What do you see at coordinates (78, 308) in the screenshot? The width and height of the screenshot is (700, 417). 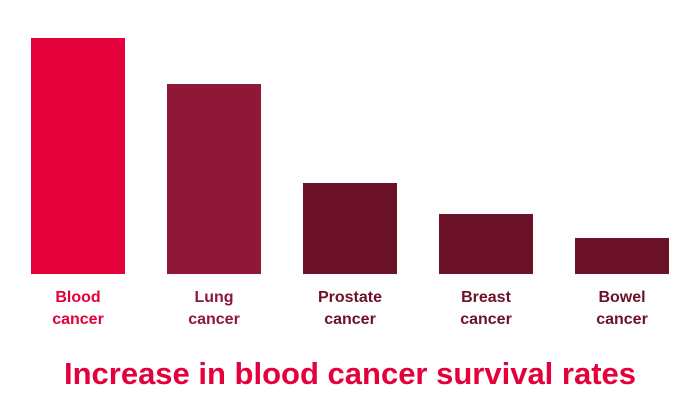 I see `x-tick-label: Blood cancer` at bounding box center [78, 308].